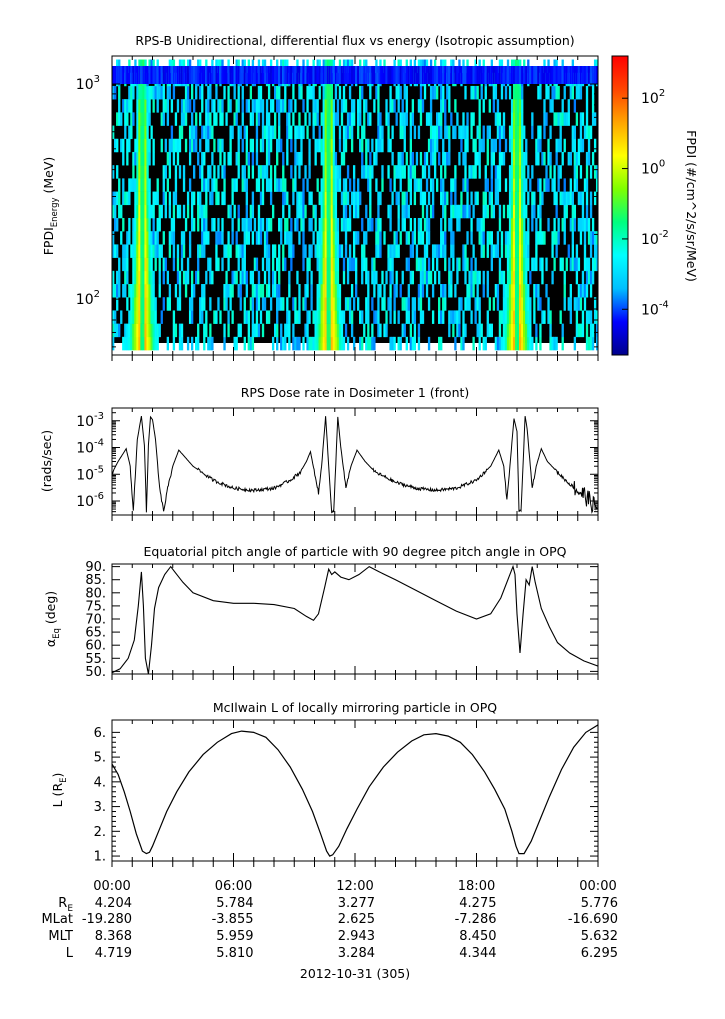 This screenshot has width=725, height=1019. Describe the element at coordinates (52, 619) in the screenshot. I see `pitch-angle-ylabel: αEq (deg)` at that location.